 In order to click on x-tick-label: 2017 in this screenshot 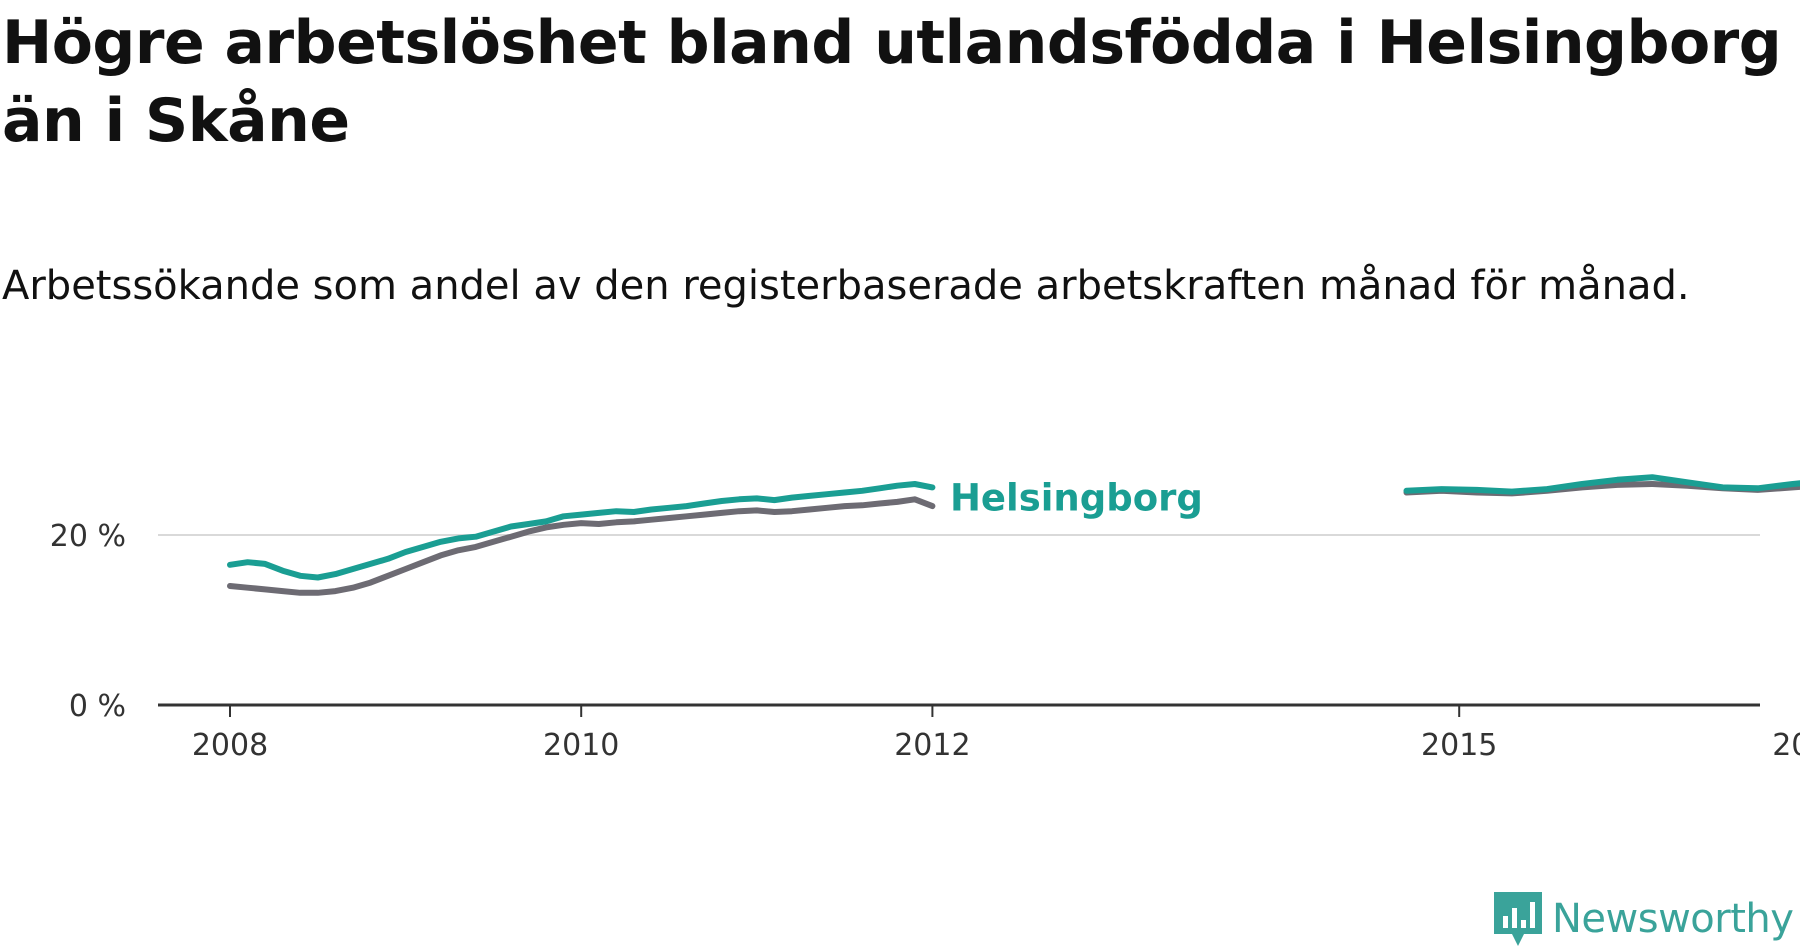, I will do `click(1786, 745)`.